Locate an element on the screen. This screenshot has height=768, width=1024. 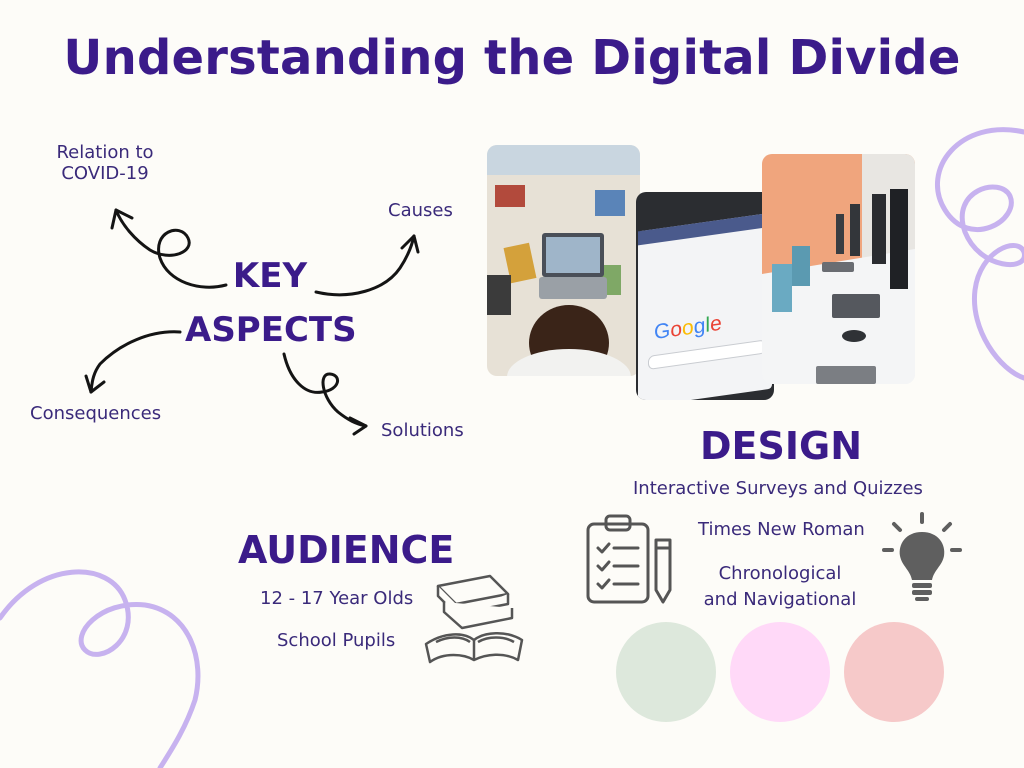
tablet-screen: Google is located at coordinates (705, 306).